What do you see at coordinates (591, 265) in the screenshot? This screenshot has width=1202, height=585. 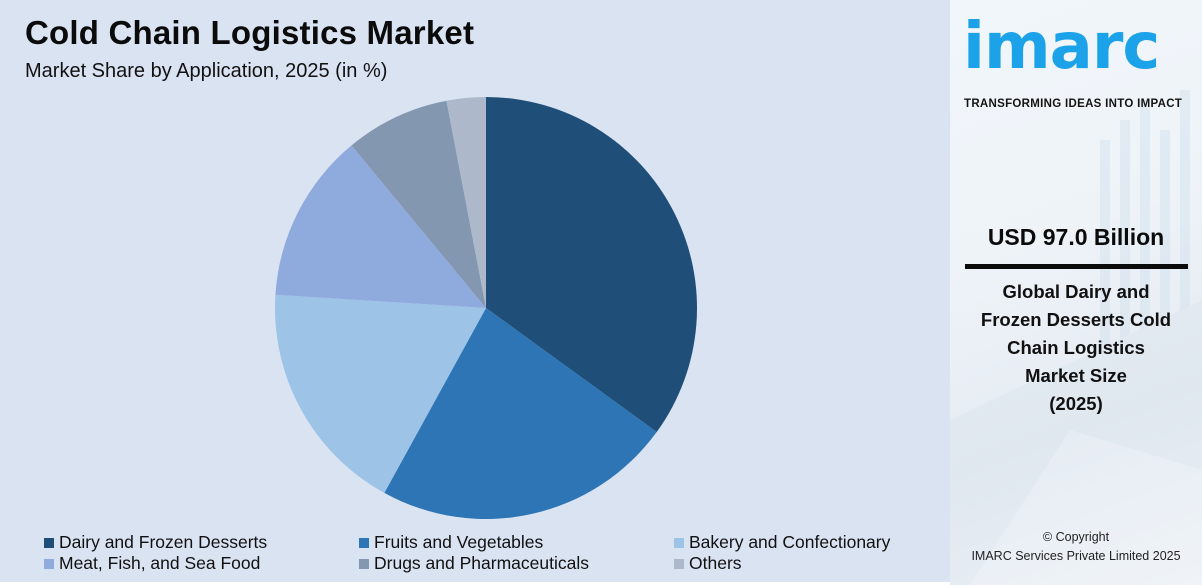 I see `pie-slice-dairy-and-frozen-desserts` at bounding box center [591, 265].